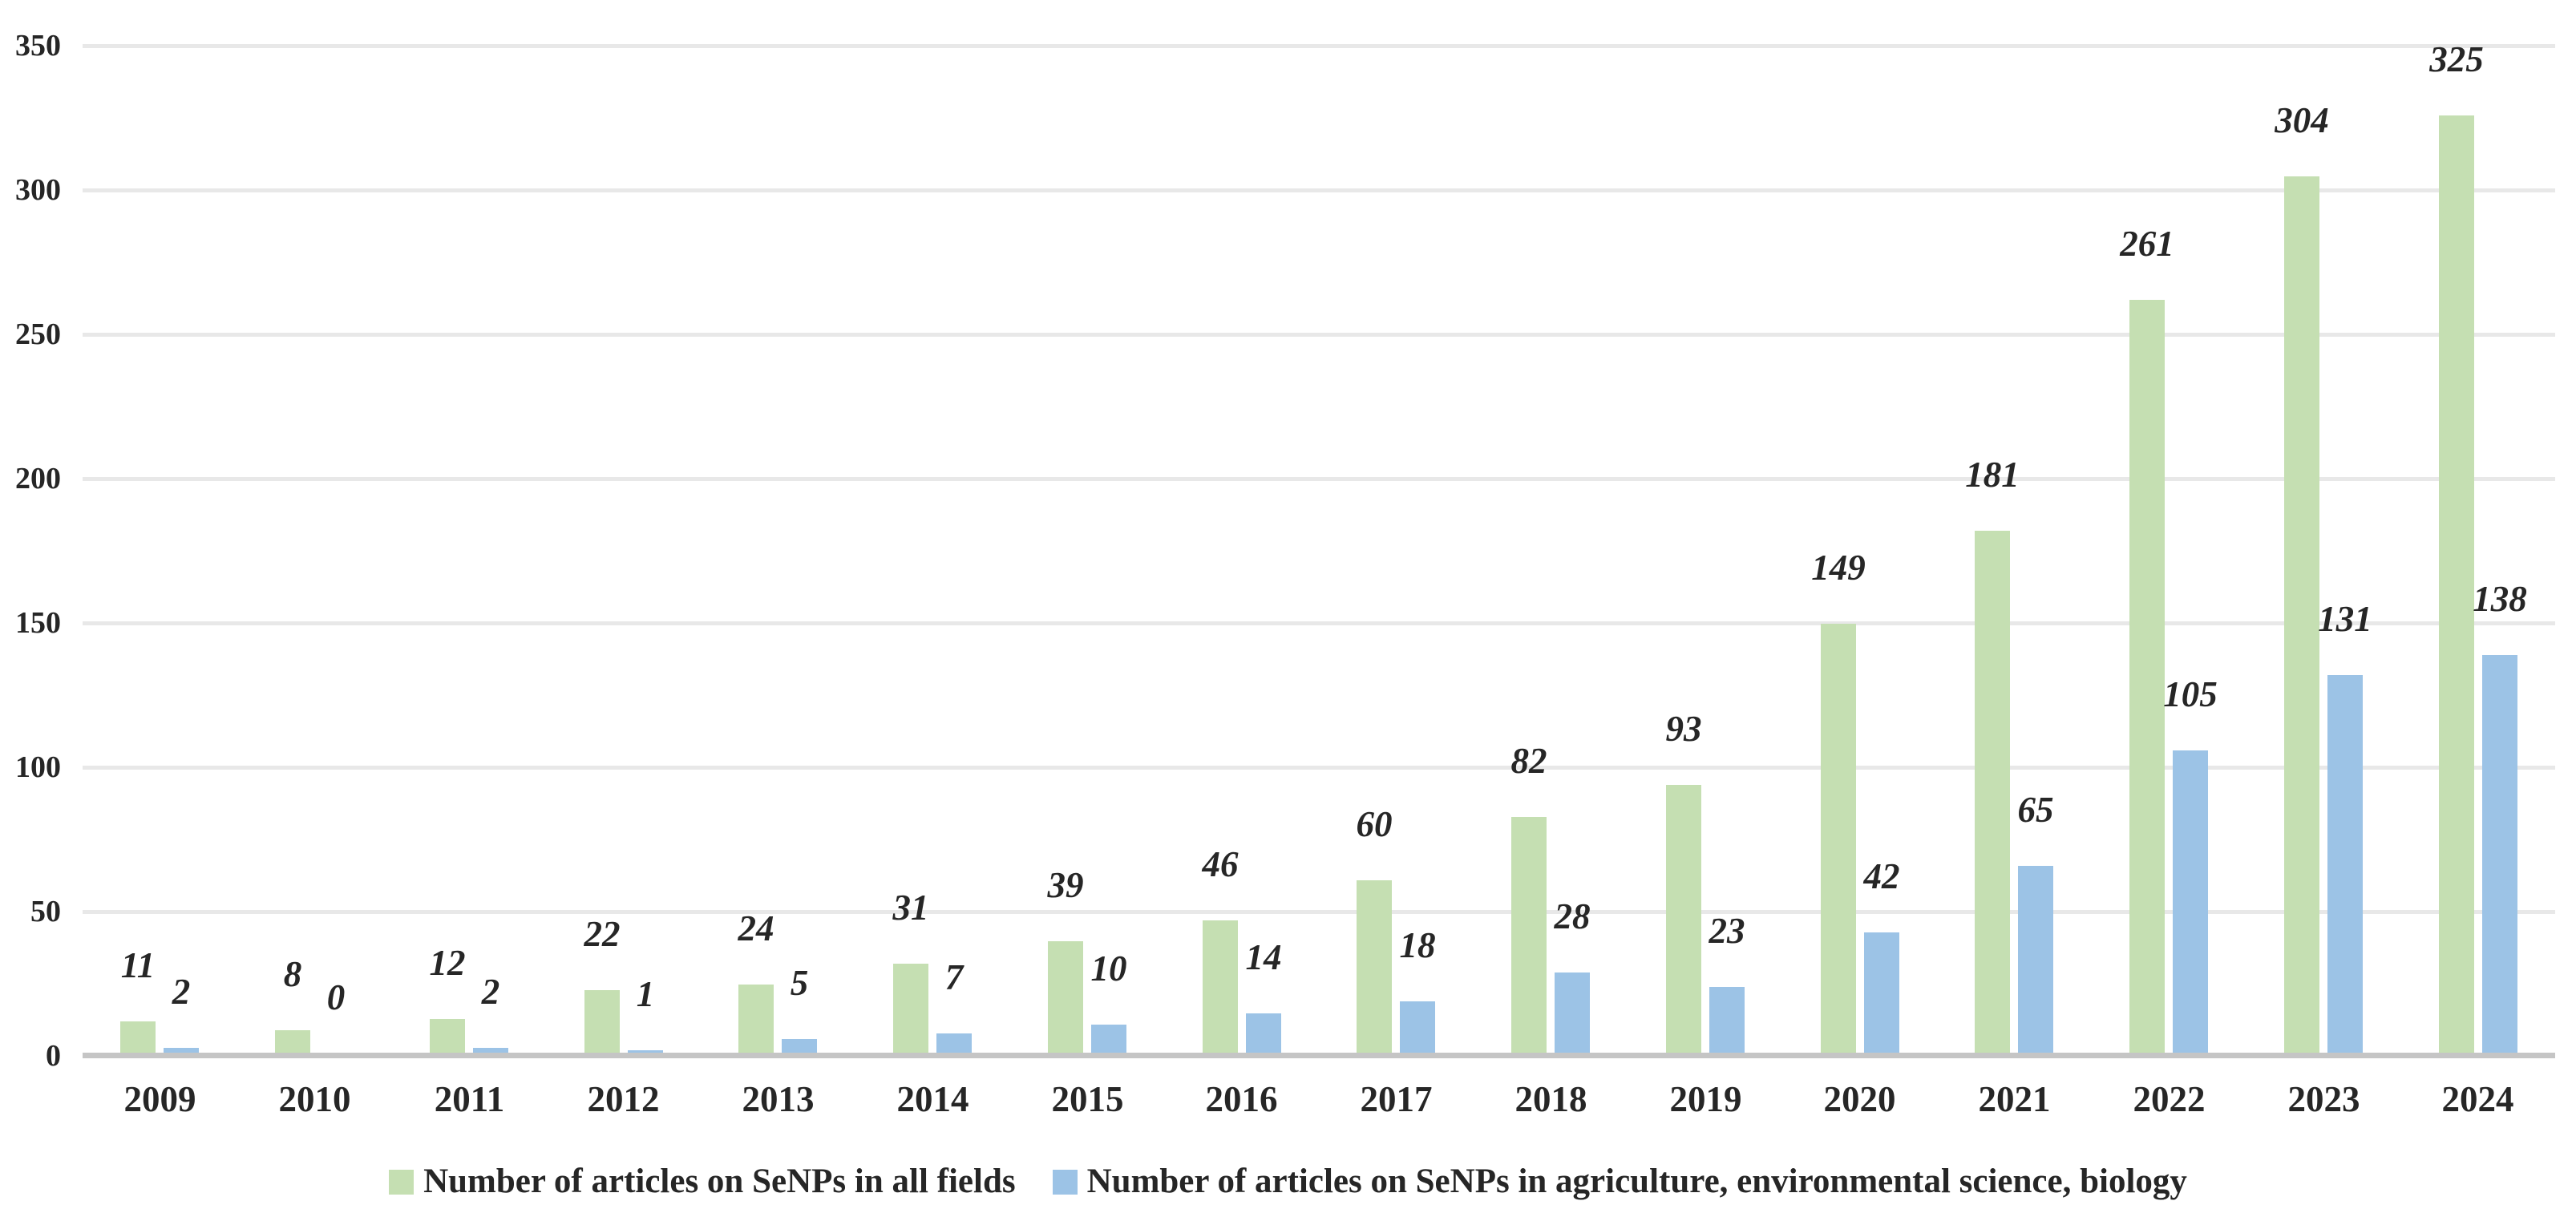 This screenshot has width=2576, height=1205. Describe the element at coordinates (2477, 1099) in the screenshot. I see `x-axis-tick-label-2024: 2024` at that location.